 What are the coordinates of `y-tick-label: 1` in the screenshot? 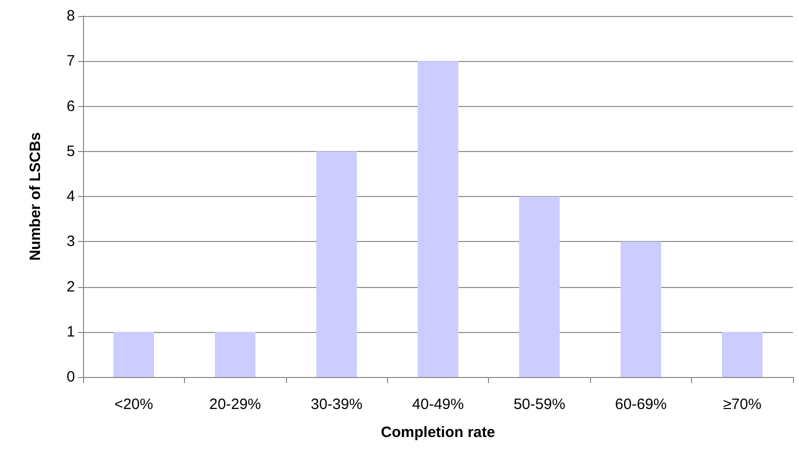 It's located at (70, 331).